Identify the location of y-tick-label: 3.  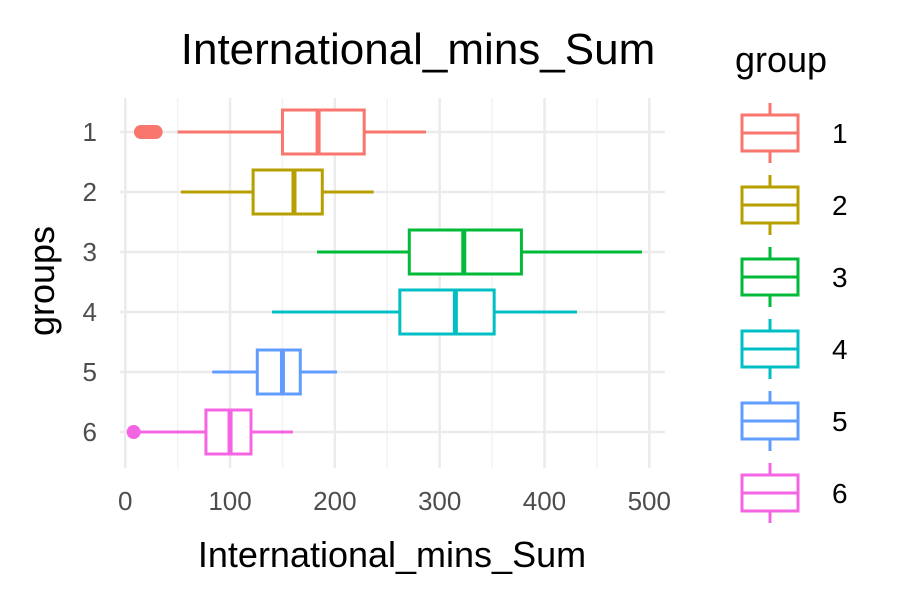
(90, 252).